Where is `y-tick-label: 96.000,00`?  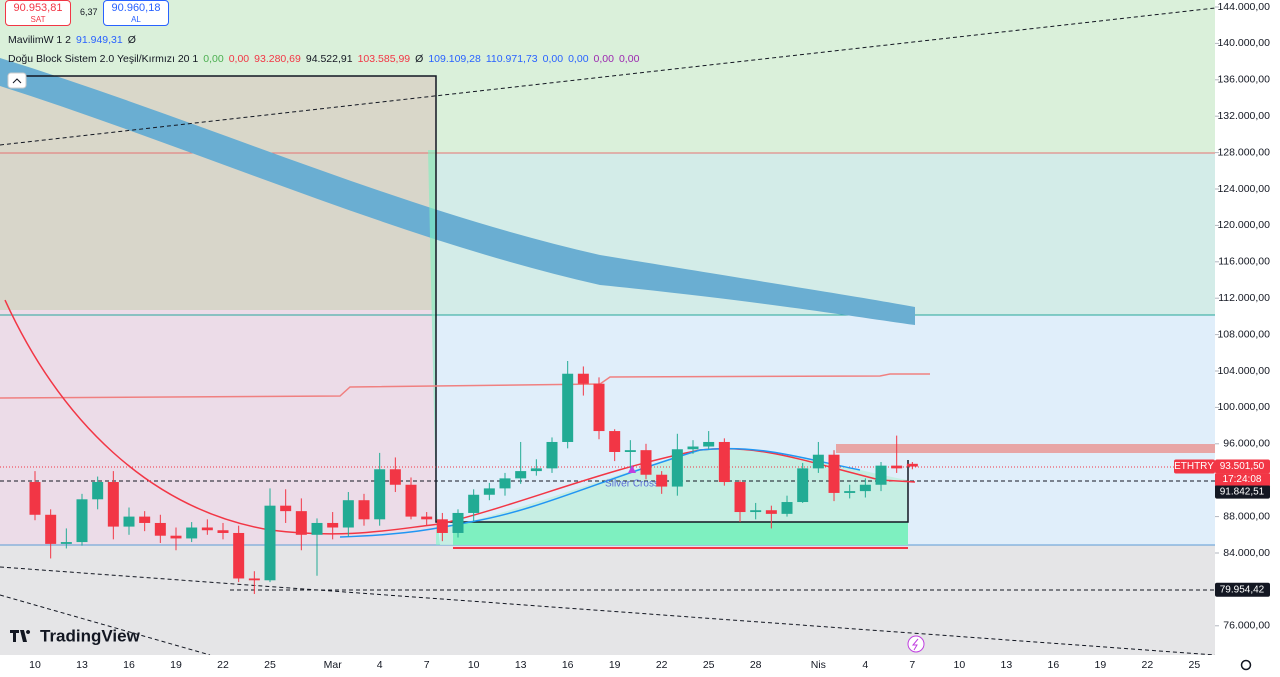
y-tick-label: 96.000,00 is located at coordinates (1246, 444).